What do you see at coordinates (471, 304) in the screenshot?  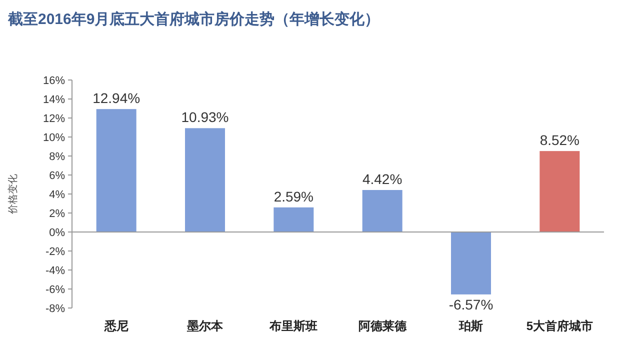 I see `data-label: -6.57%` at bounding box center [471, 304].